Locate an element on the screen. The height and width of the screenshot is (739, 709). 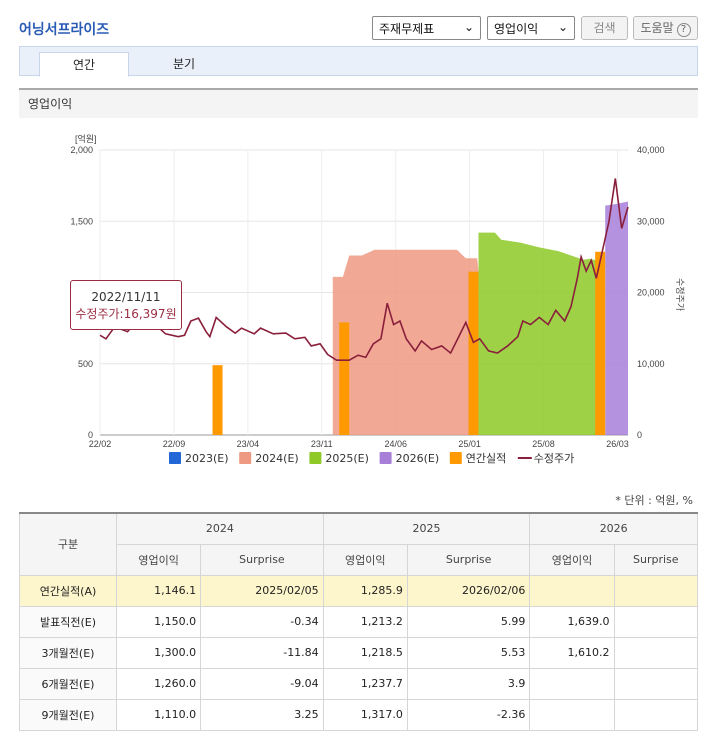
table-cell: 3.9 is located at coordinates (468, 683).